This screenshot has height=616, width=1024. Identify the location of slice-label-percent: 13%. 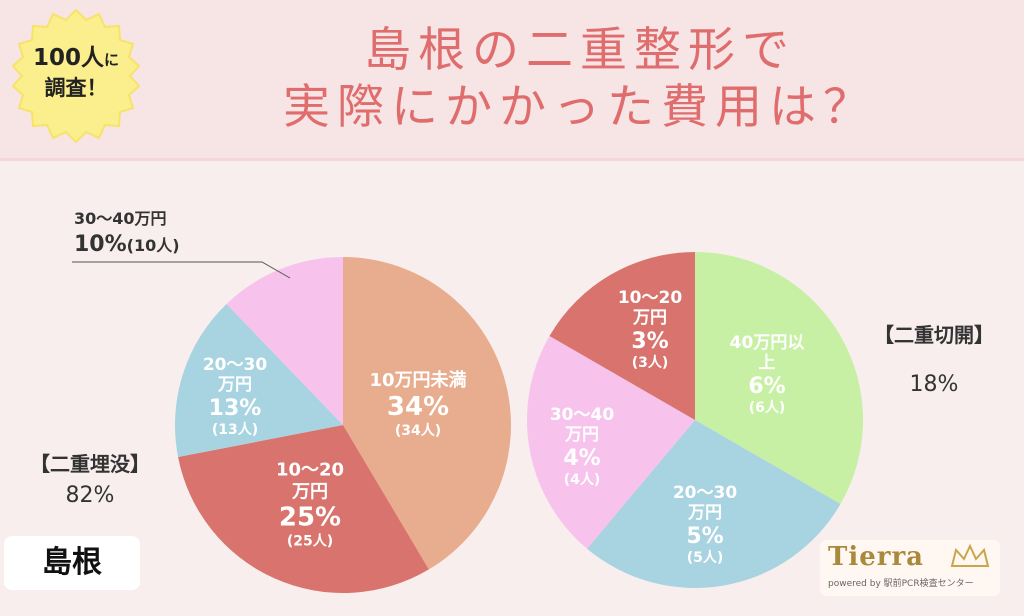
(235, 408).